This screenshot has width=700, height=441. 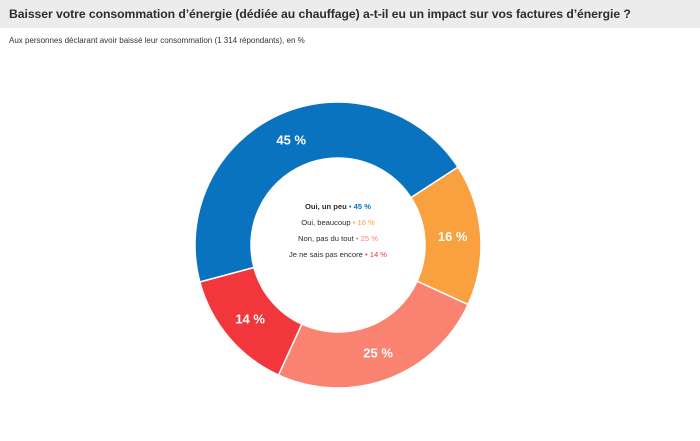 What do you see at coordinates (378, 352) in the screenshot?
I see `slice-value-label: 25 %` at bounding box center [378, 352].